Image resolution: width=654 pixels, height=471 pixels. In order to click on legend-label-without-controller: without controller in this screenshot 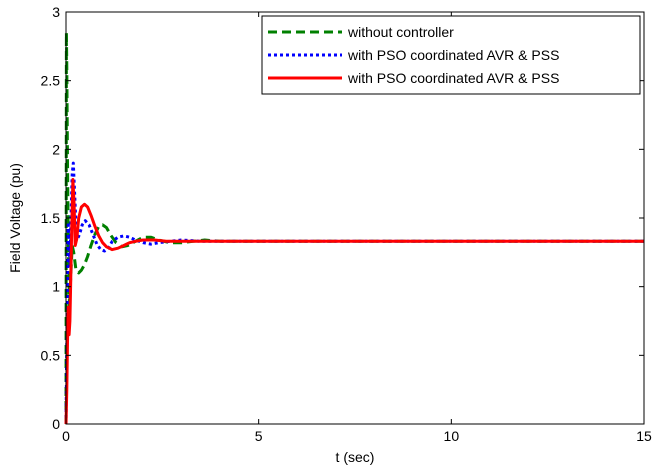, I will do `click(400, 32)`.